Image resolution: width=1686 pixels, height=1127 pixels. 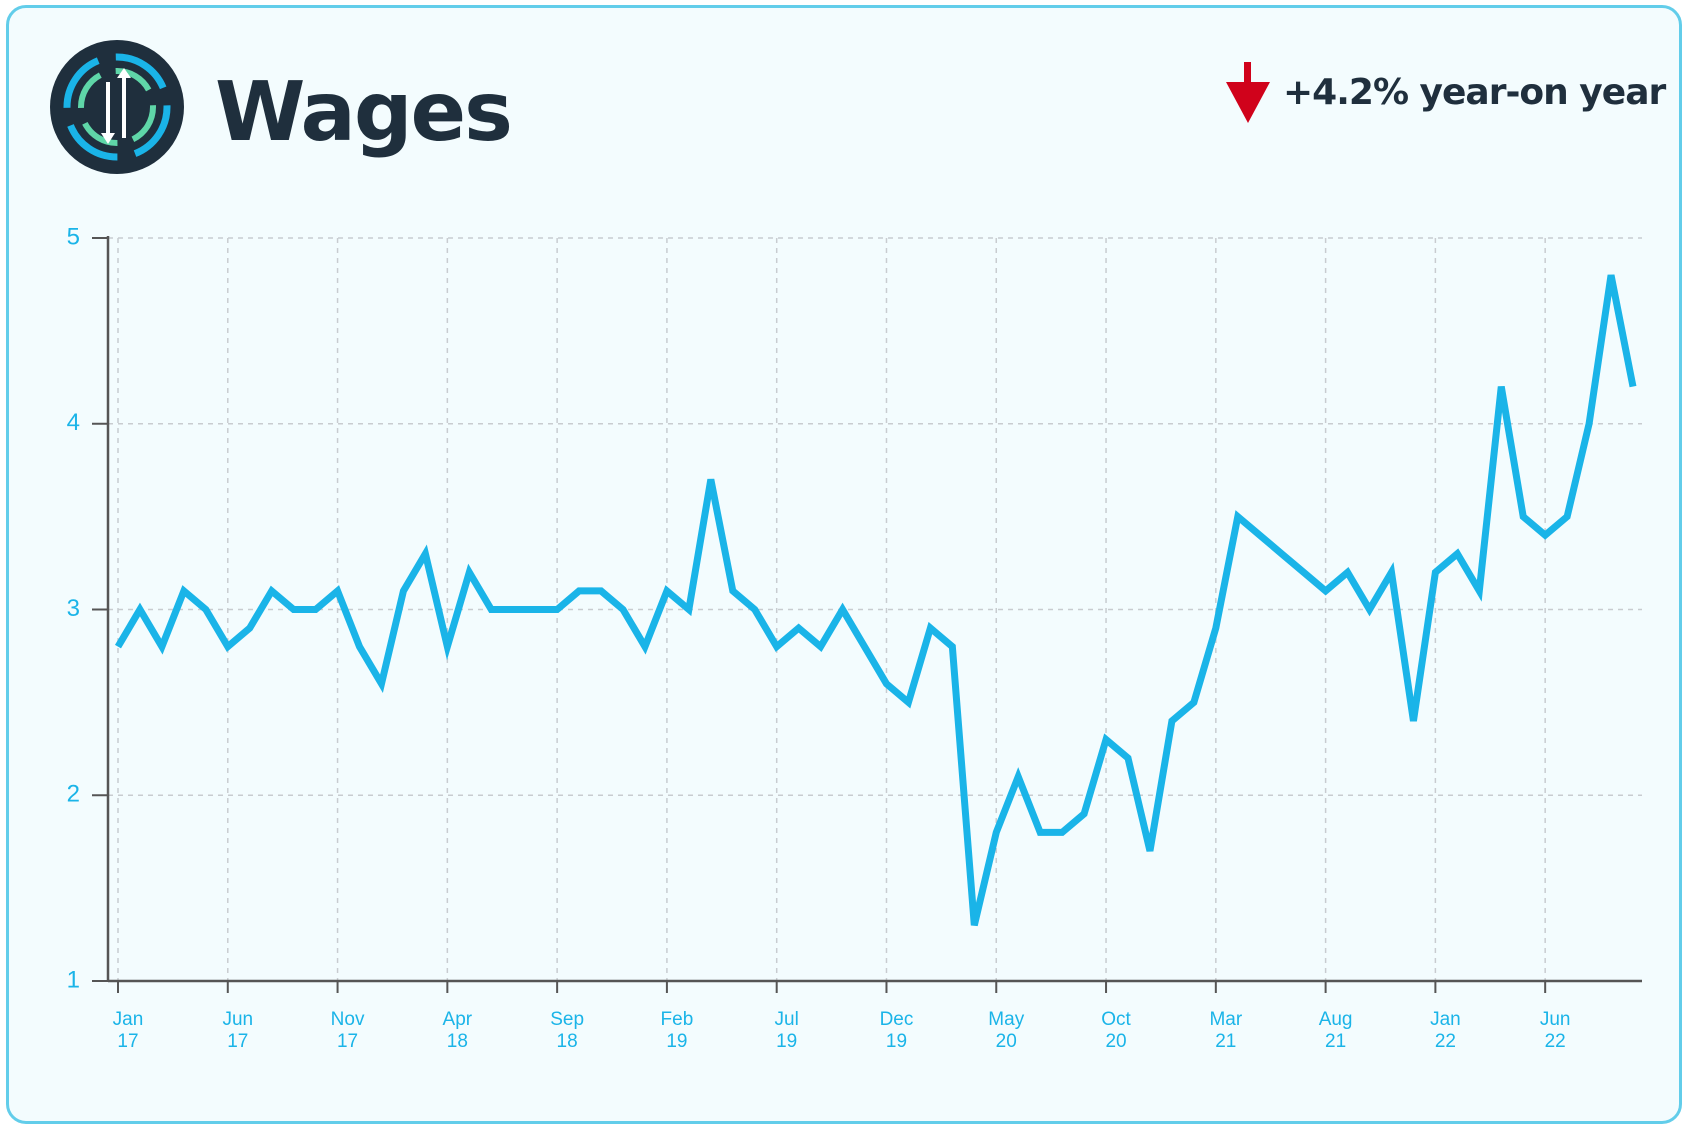 What do you see at coordinates (1226, 1030) in the screenshot?
I see `x-tick-label: Mar 21` at bounding box center [1226, 1030].